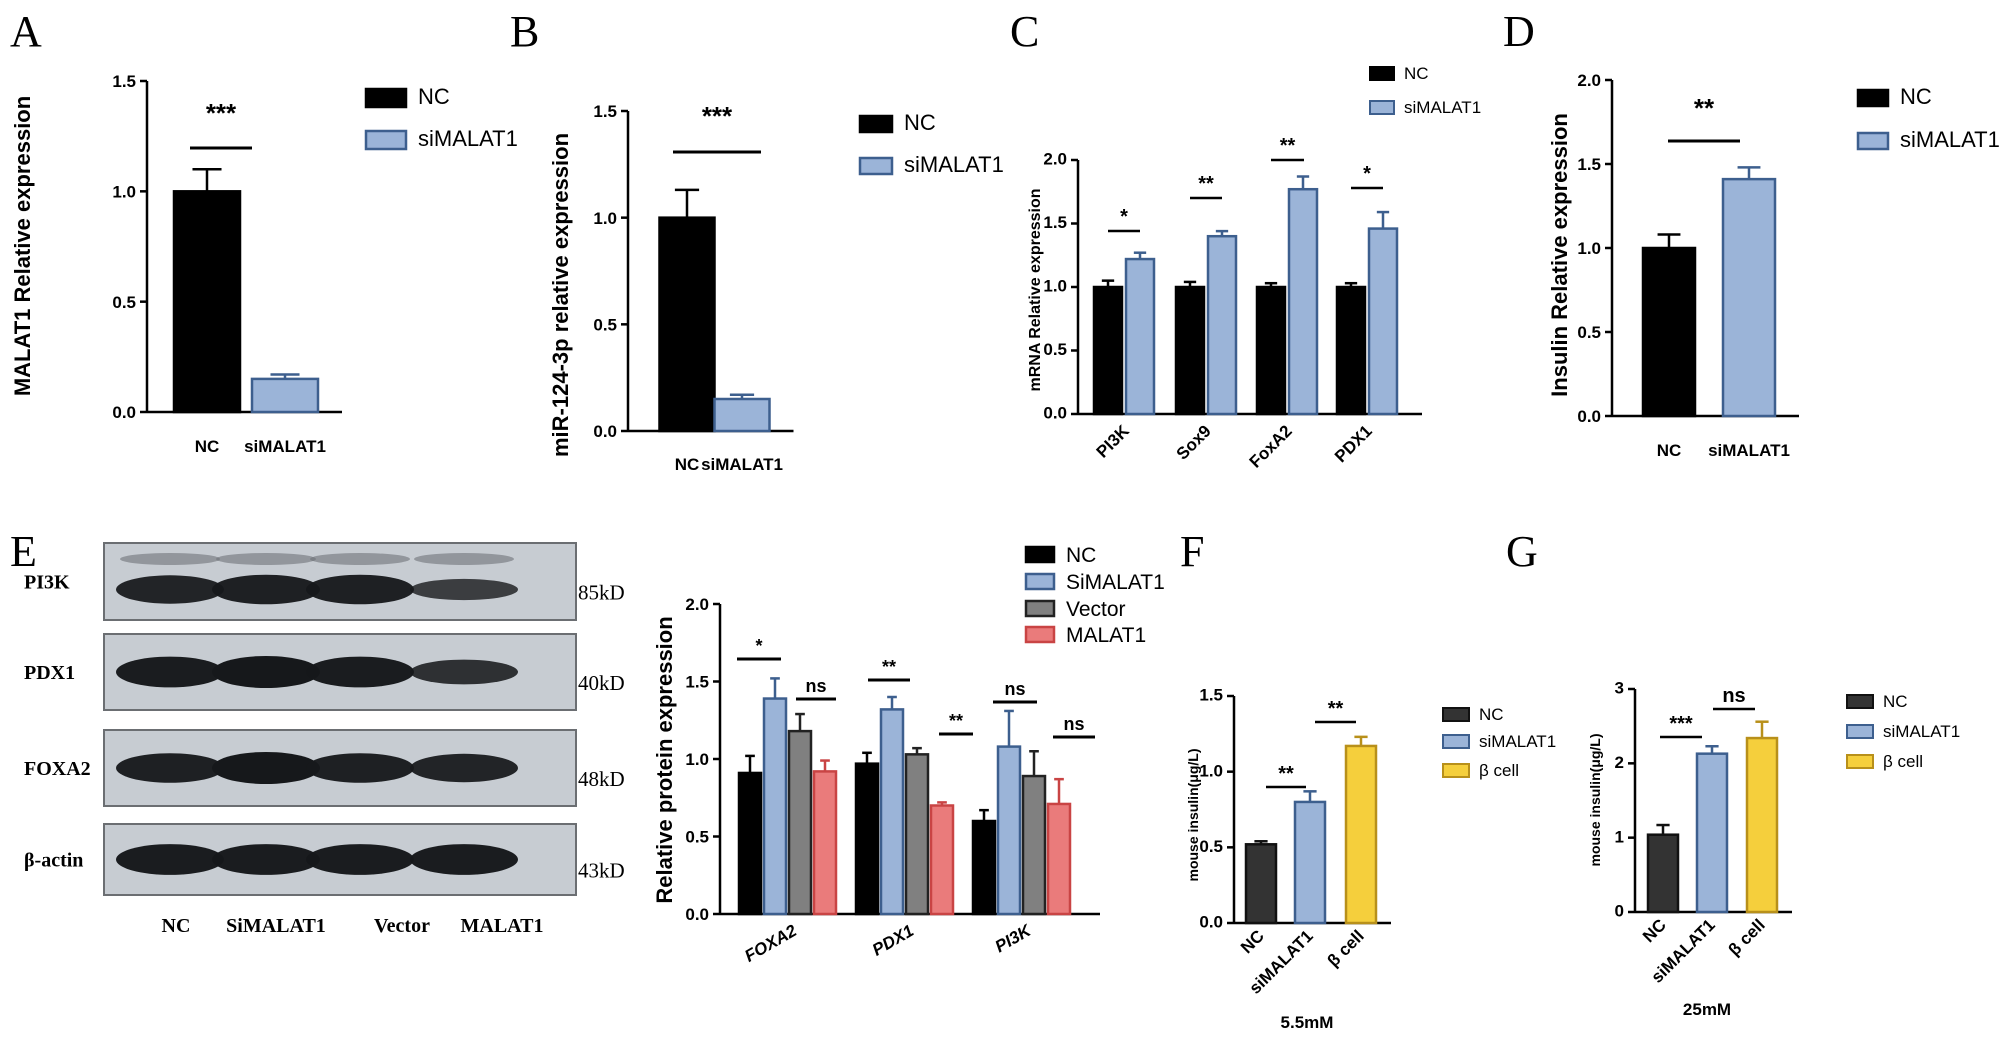 The image size is (2008, 1038). I want to click on bar-nc-foxa2, so click(750, 843).